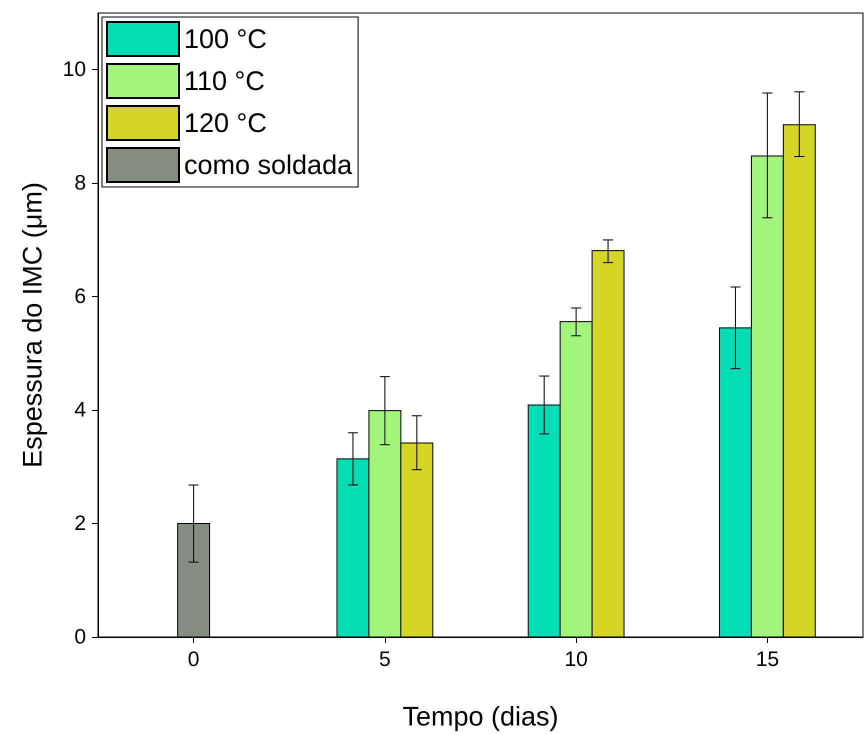 The width and height of the screenshot is (865, 735). I want to click on x-axis-title: Tempo (dias), so click(480, 717).